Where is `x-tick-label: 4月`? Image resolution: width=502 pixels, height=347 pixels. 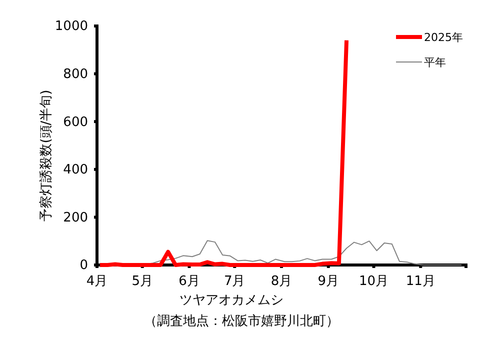
x-tick-label: 4月 is located at coordinates (97, 282).